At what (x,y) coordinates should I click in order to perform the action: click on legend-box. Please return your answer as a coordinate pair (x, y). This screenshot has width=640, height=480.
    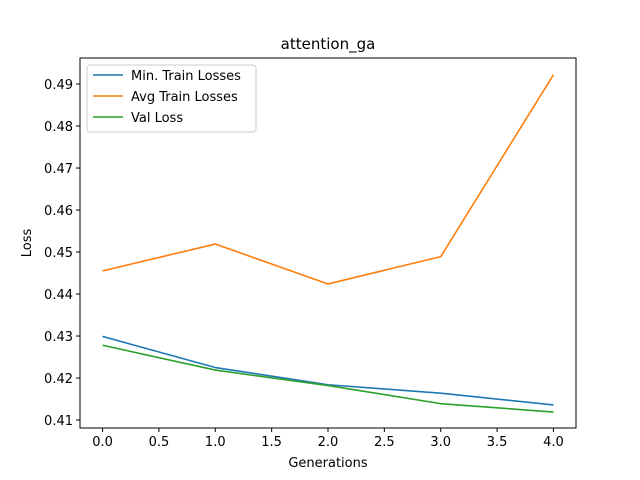
    Looking at the image, I should click on (171, 98).